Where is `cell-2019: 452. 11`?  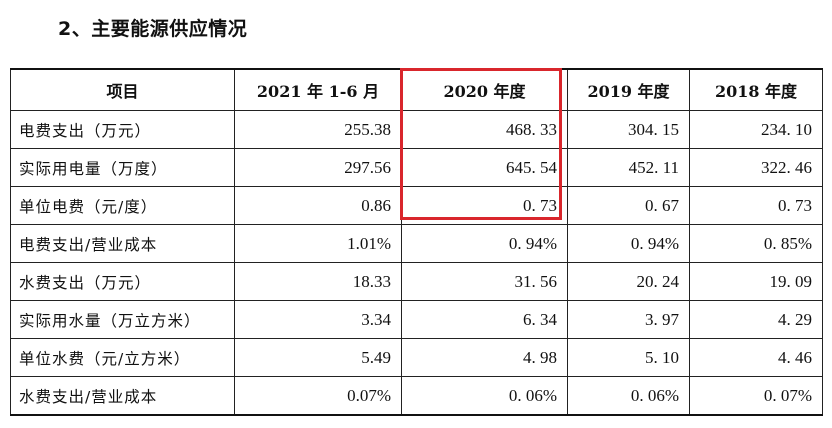 cell-2019: 452. 11 is located at coordinates (628, 167).